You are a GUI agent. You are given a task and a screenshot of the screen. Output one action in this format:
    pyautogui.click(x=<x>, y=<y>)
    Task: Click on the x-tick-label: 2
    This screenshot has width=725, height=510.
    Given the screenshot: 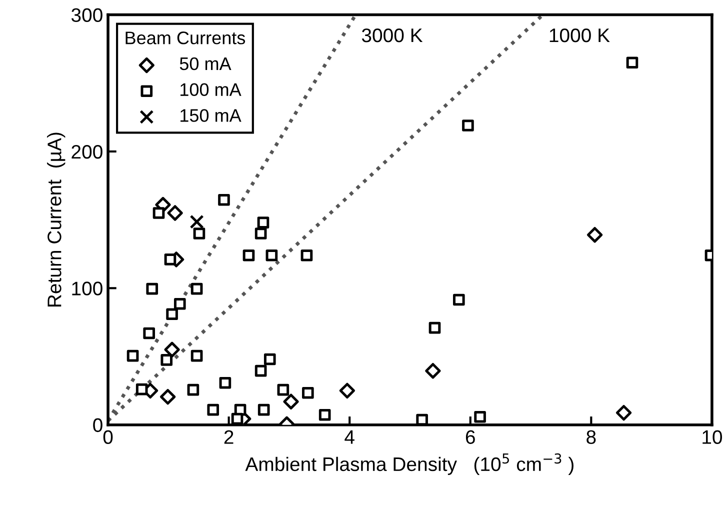 What is the action you would take?
    pyautogui.click(x=229, y=437)
    